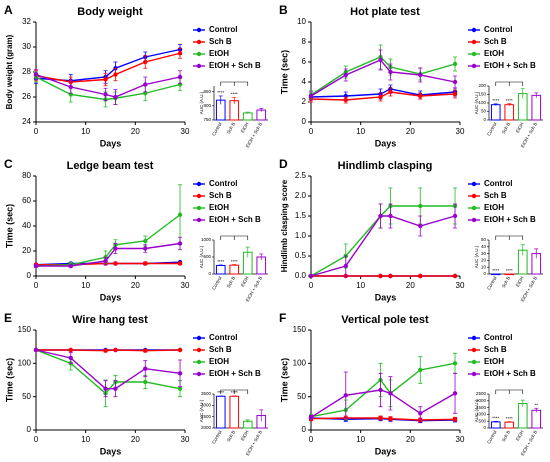  Describe the element at coordinates (206, 393) in the screenshot. I see `inset-y-tick-label: 3500` at that location.